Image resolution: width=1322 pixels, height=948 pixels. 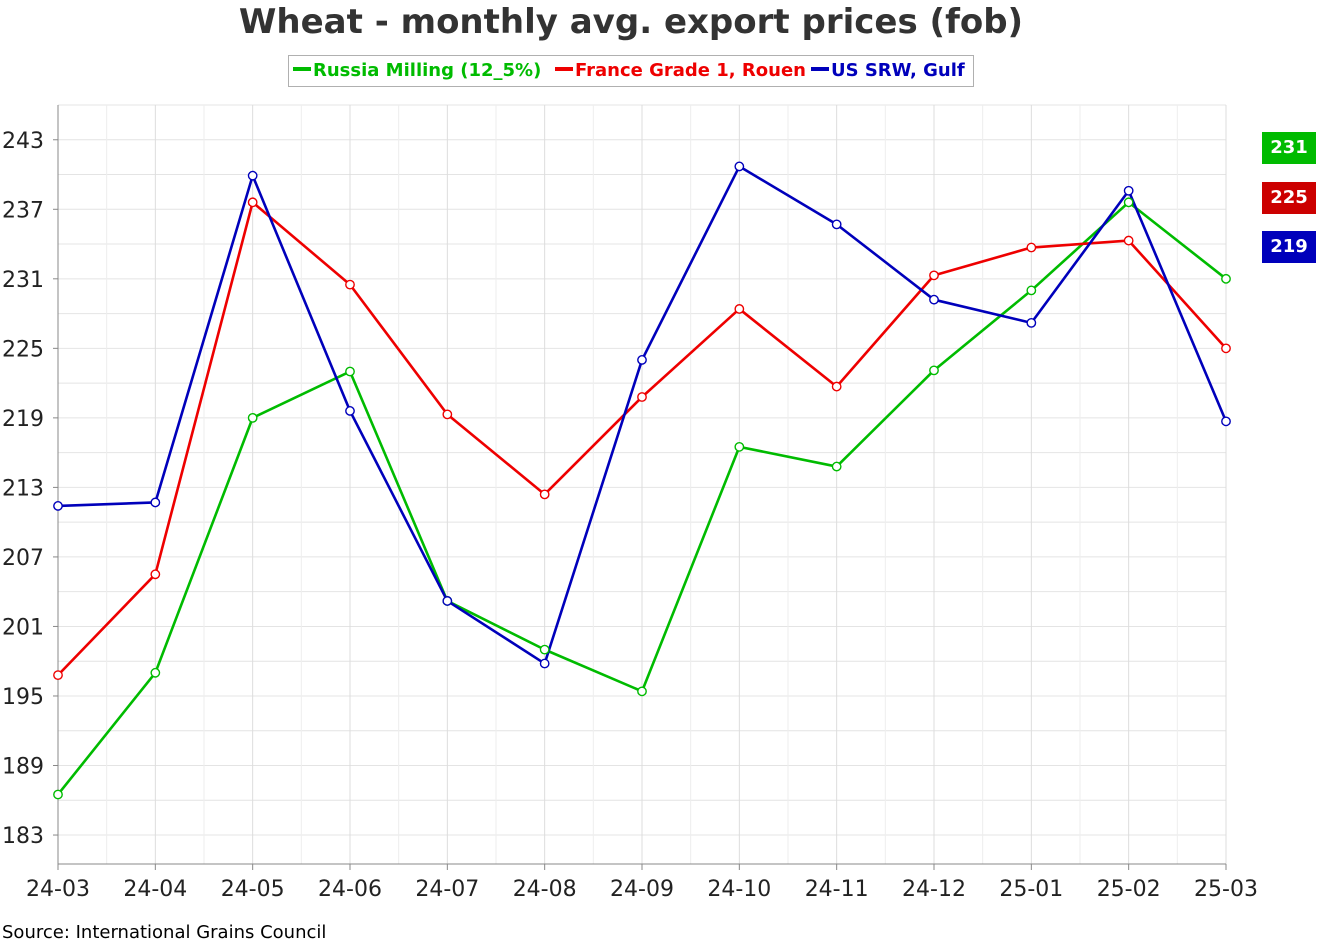 I want to click on x-tick-label: 24-05, so click(x=253, y=889).